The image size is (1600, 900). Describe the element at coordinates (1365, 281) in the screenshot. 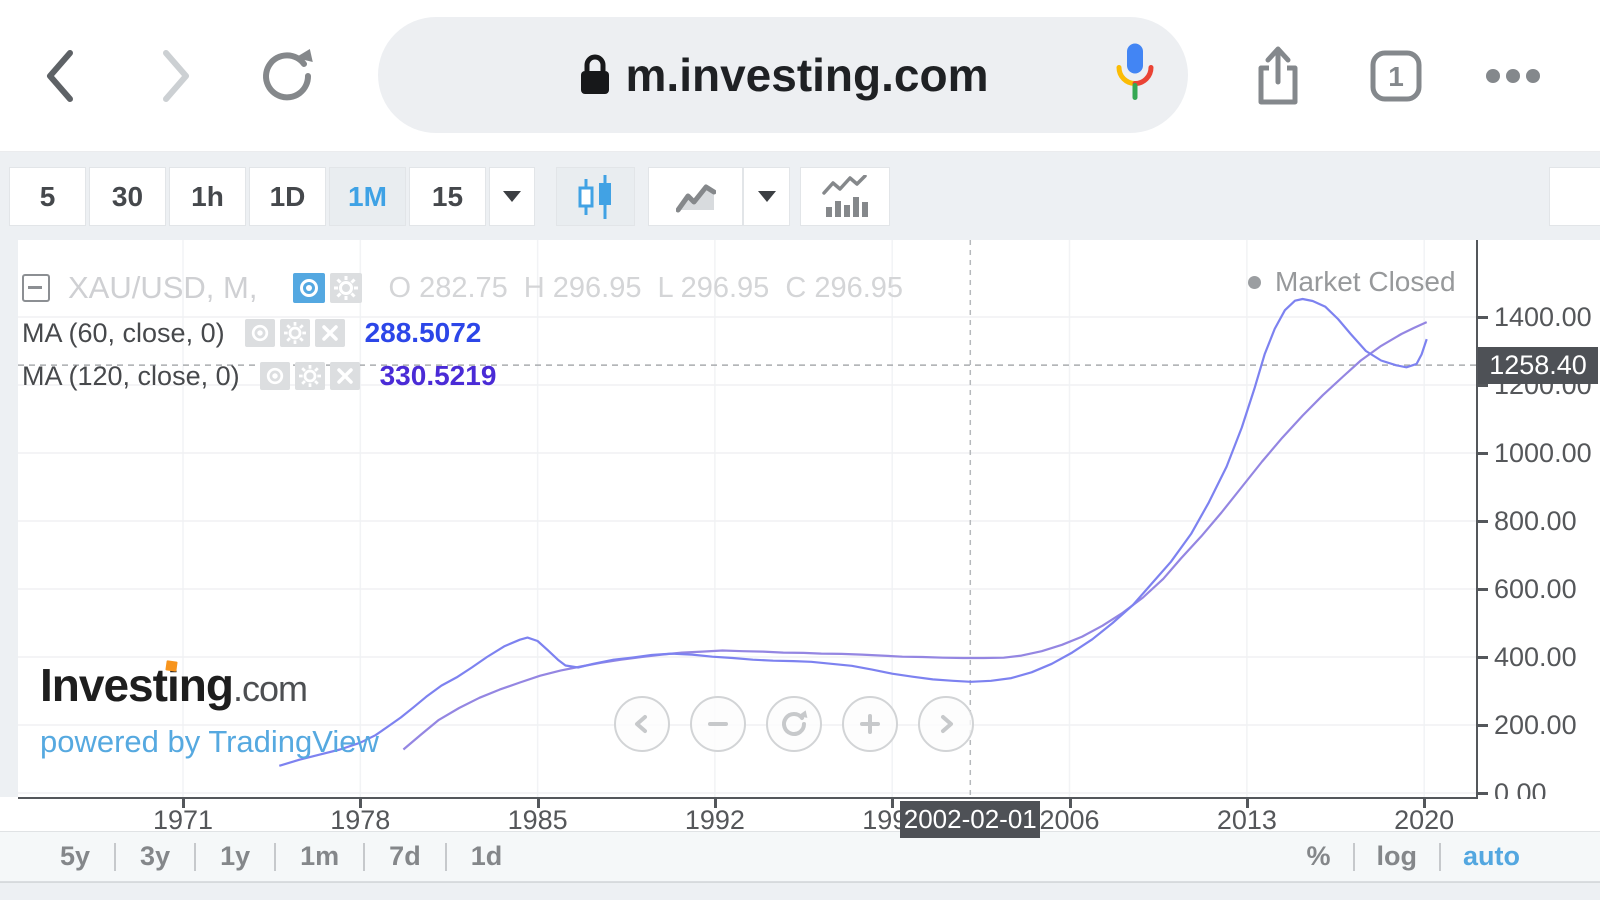

I see `market-status-text: Market Closed` at that location.